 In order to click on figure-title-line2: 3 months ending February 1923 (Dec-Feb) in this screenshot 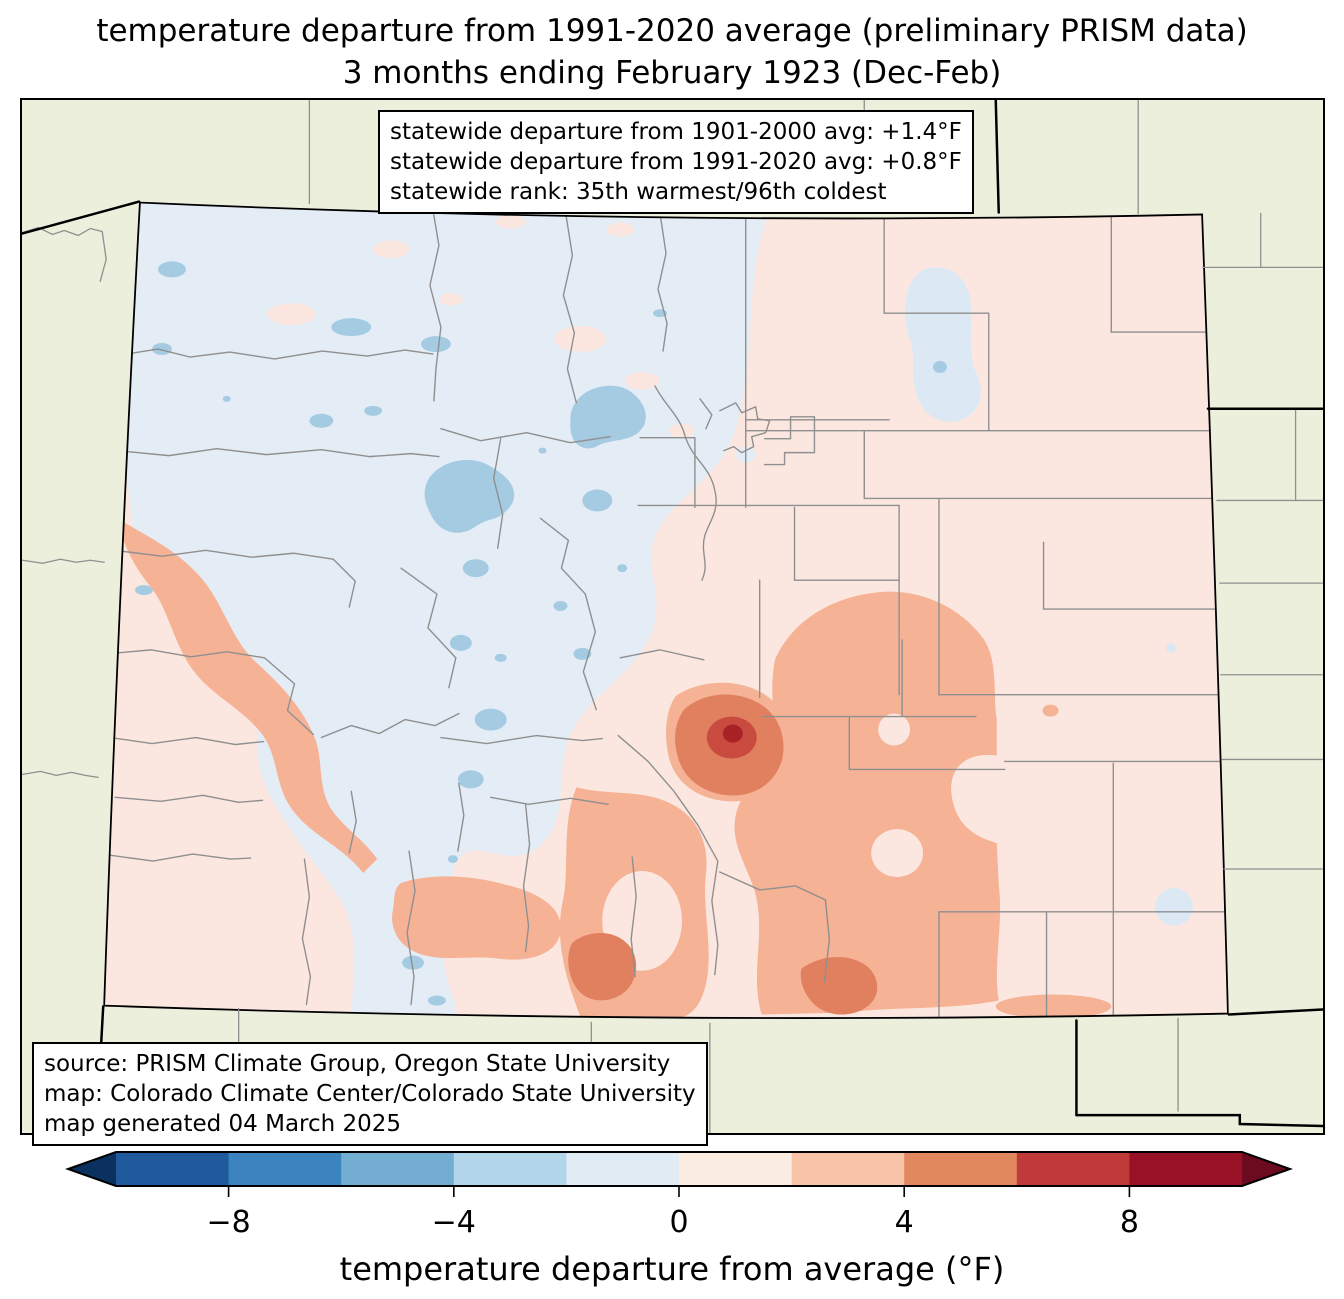, I will do `click(672, 73)`.